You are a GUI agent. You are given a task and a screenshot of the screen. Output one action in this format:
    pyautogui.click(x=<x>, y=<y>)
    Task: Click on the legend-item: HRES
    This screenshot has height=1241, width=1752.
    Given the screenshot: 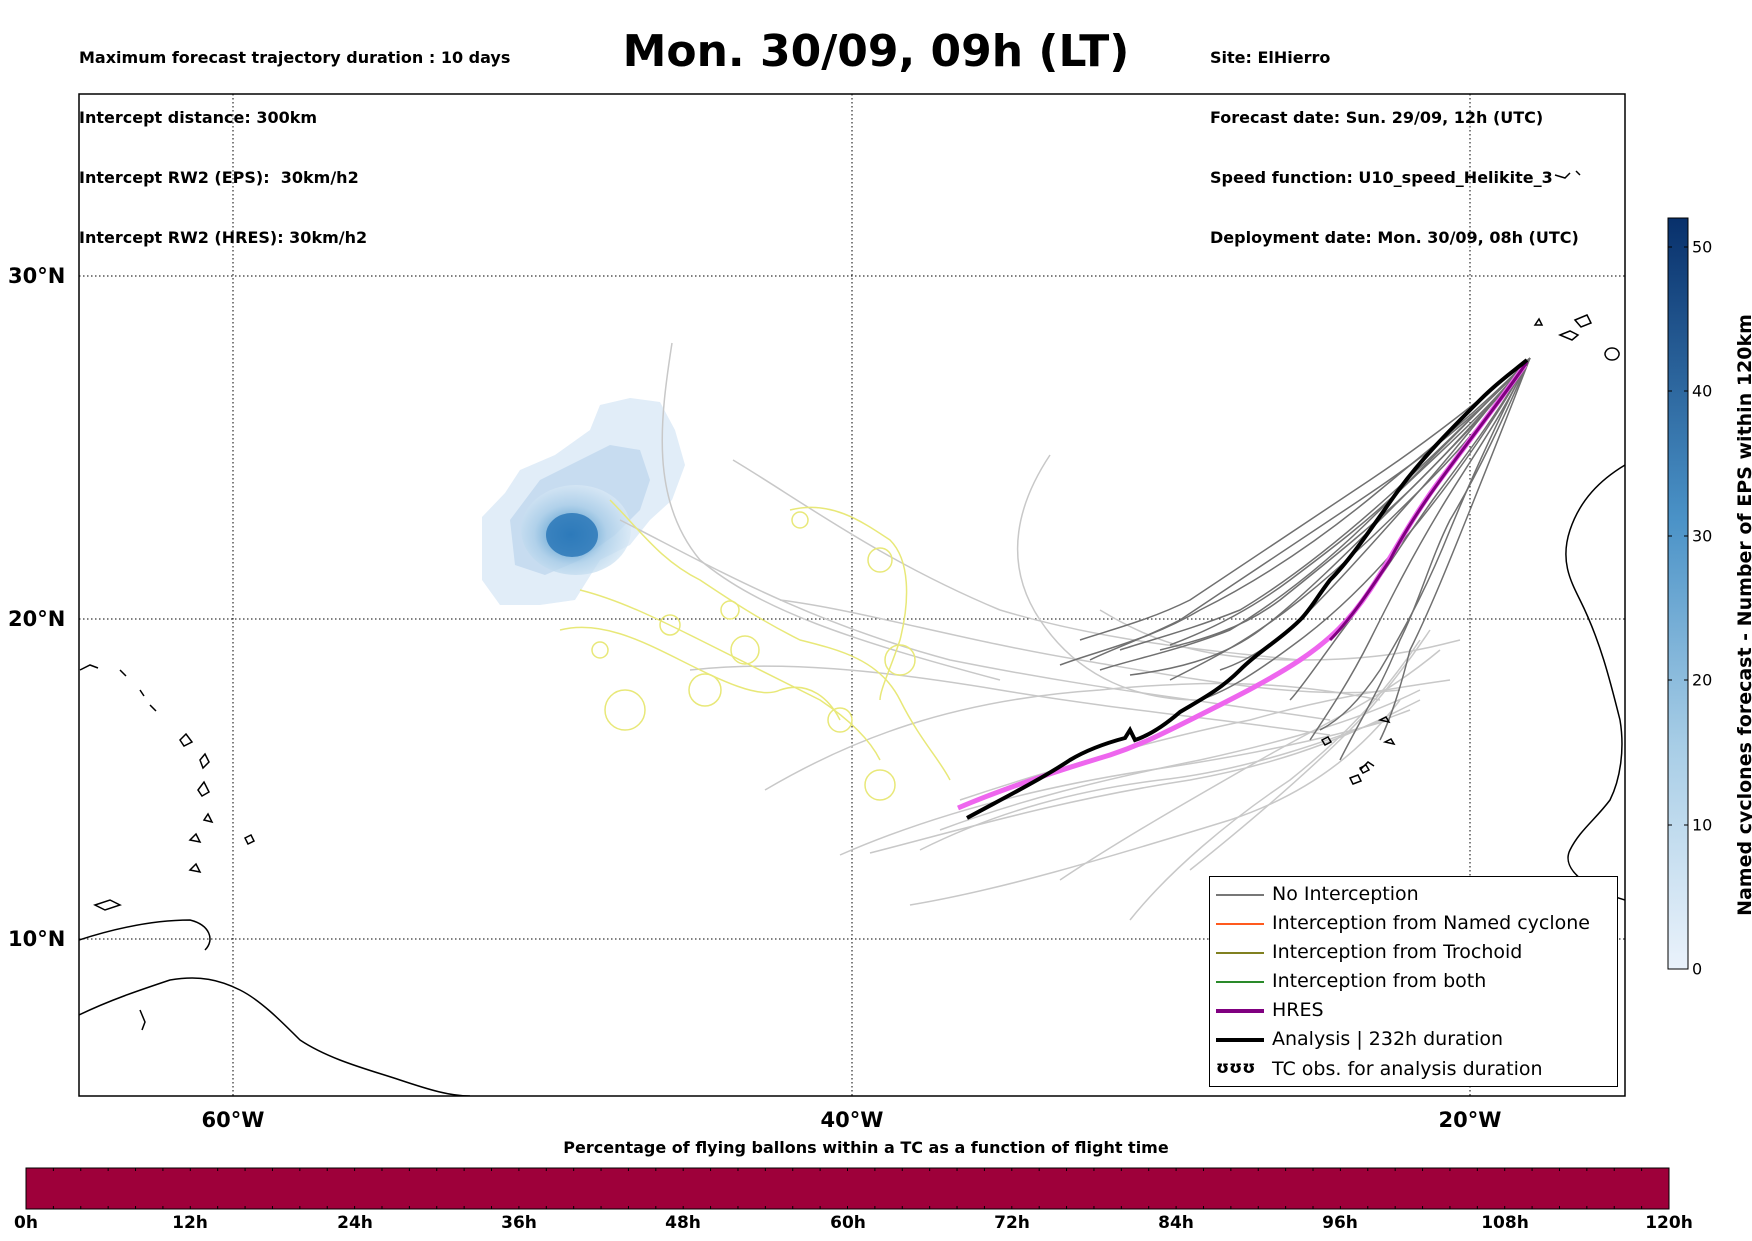 What is the action you would take?
    pyautogui.click(x=1413, y=1010)
    